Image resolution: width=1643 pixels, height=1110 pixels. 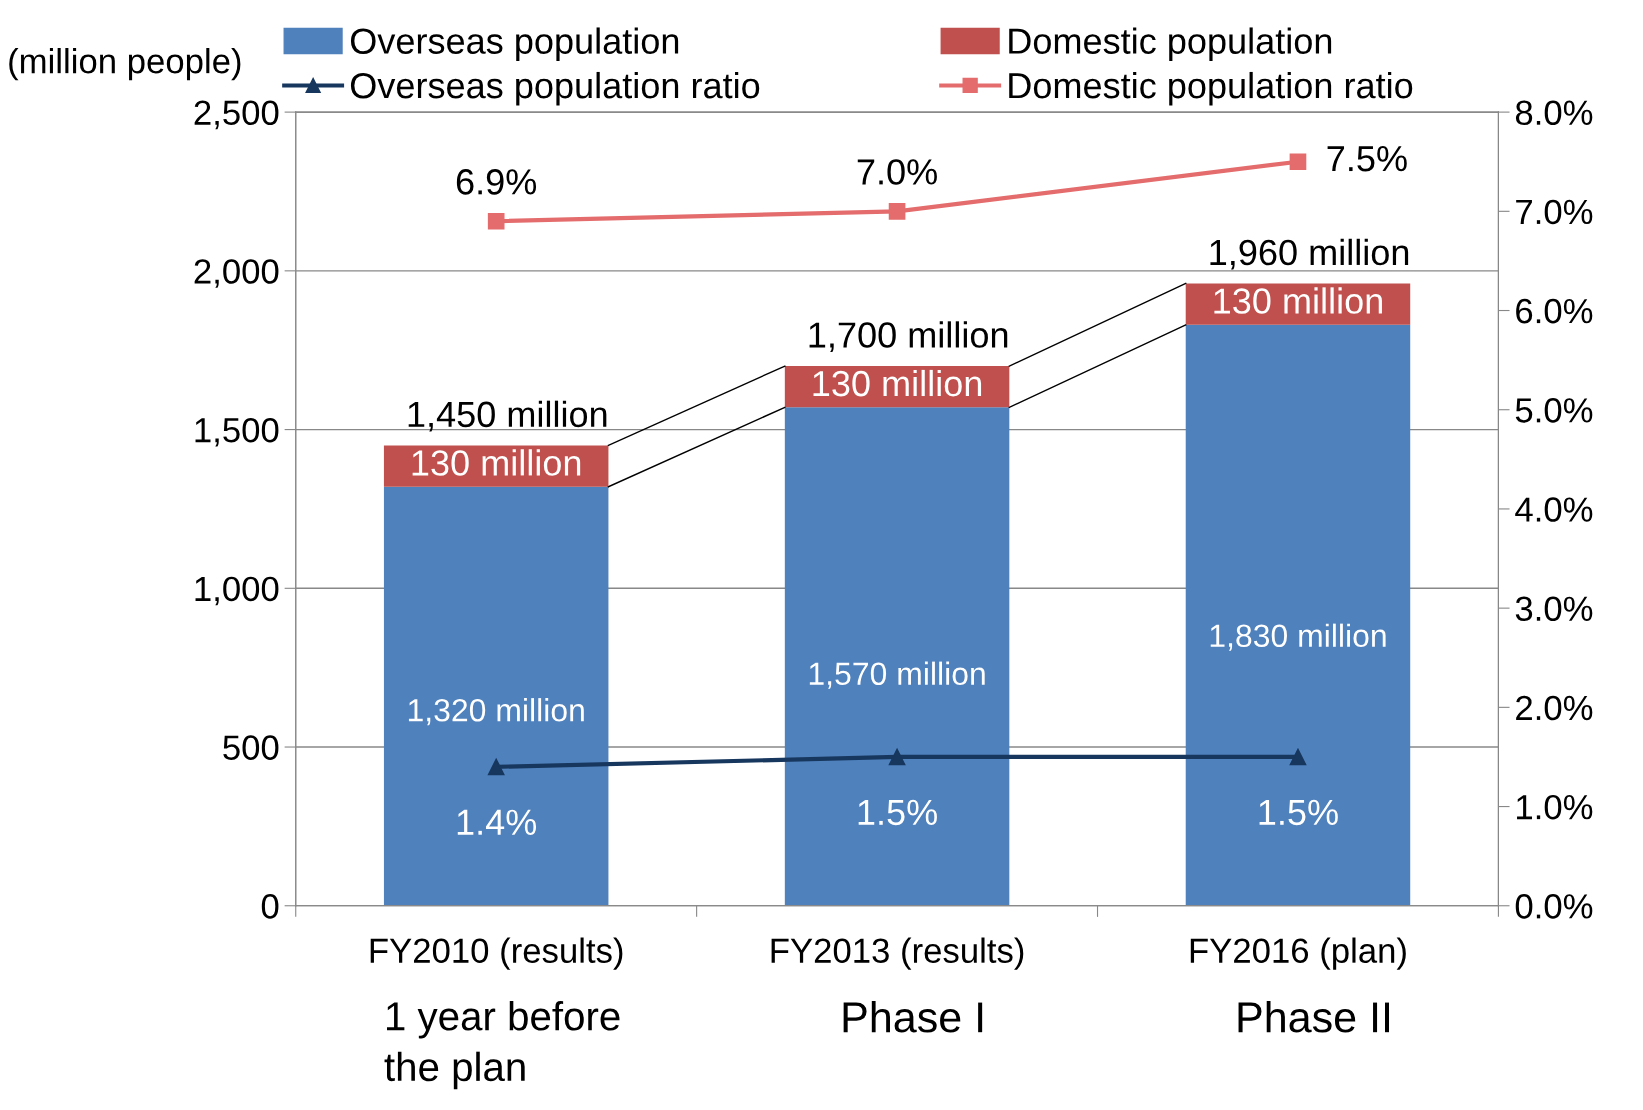 What do you see at coordinates (1555, 807) in the screenshot?
I see `y2-tick-label: 1.0%` at bounding box center [1555, 807].